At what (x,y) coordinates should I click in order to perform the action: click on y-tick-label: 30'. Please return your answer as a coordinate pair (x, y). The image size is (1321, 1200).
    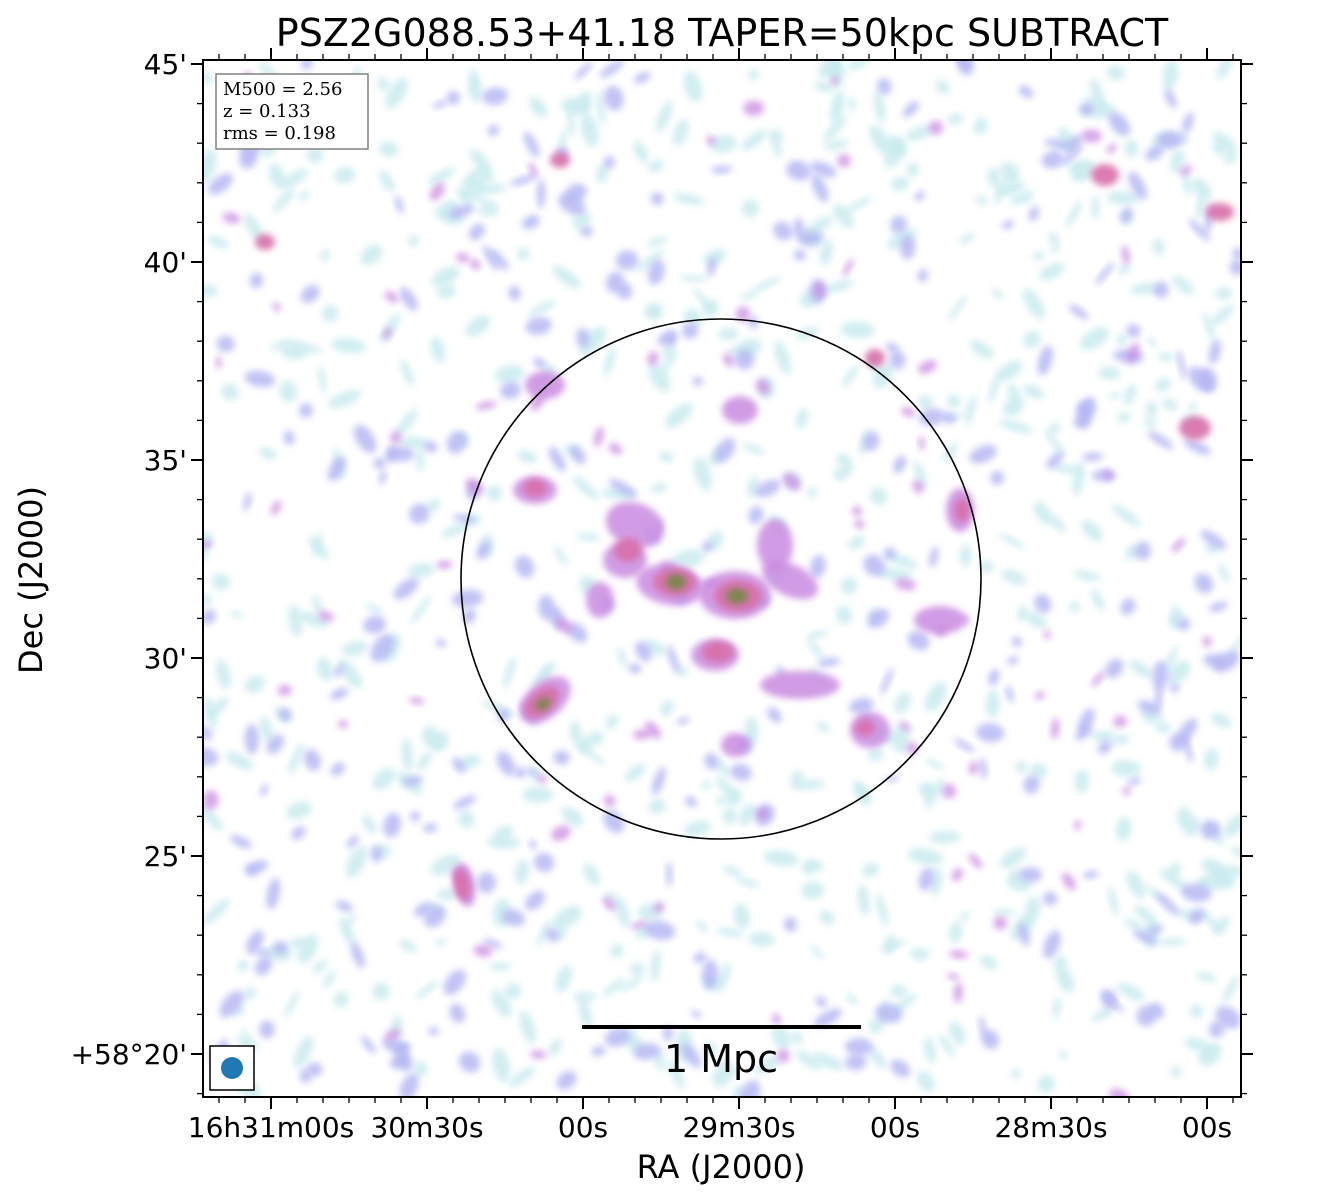
    Looking at the image, I should click on (165, 658).